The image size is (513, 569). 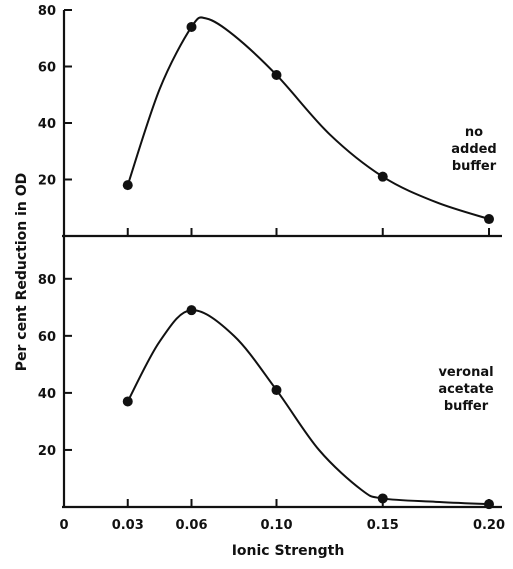 I want to click on bottom-y-tick-label: 80, so click(x=47, y=280).